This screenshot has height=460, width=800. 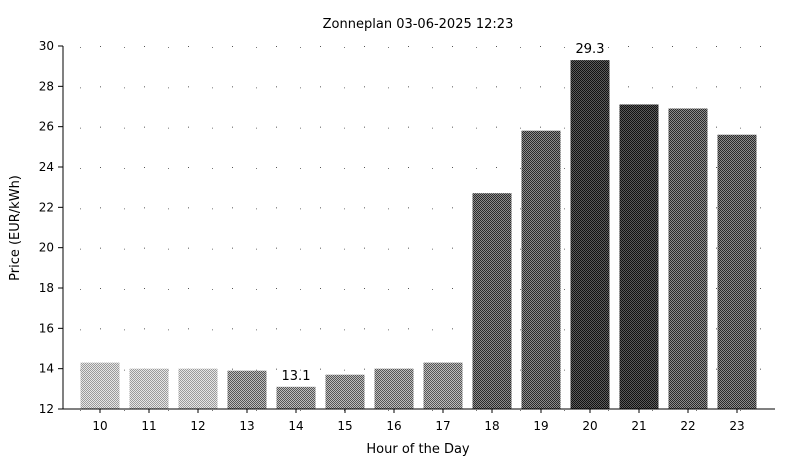 I want to click on x-tick-label: 19, so click(x=540, y=426).